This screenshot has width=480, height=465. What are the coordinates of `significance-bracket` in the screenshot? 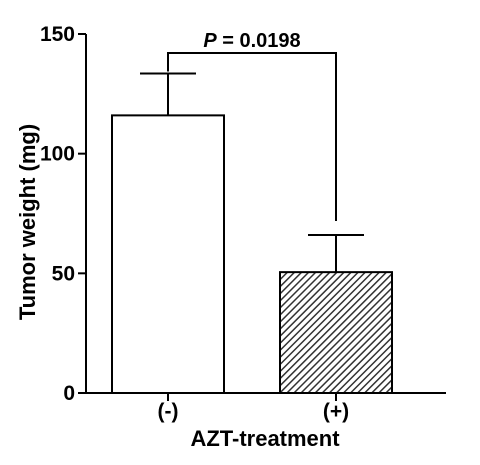 It's located at (252, 137).